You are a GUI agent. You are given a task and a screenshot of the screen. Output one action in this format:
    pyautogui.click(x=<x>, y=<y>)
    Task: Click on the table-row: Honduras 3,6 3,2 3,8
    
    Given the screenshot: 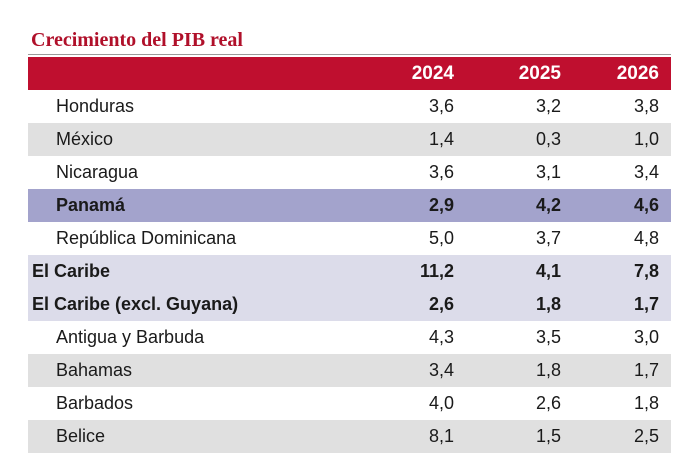 What is the action you would take?
    pyautogui.click(x=349, y=106)
    